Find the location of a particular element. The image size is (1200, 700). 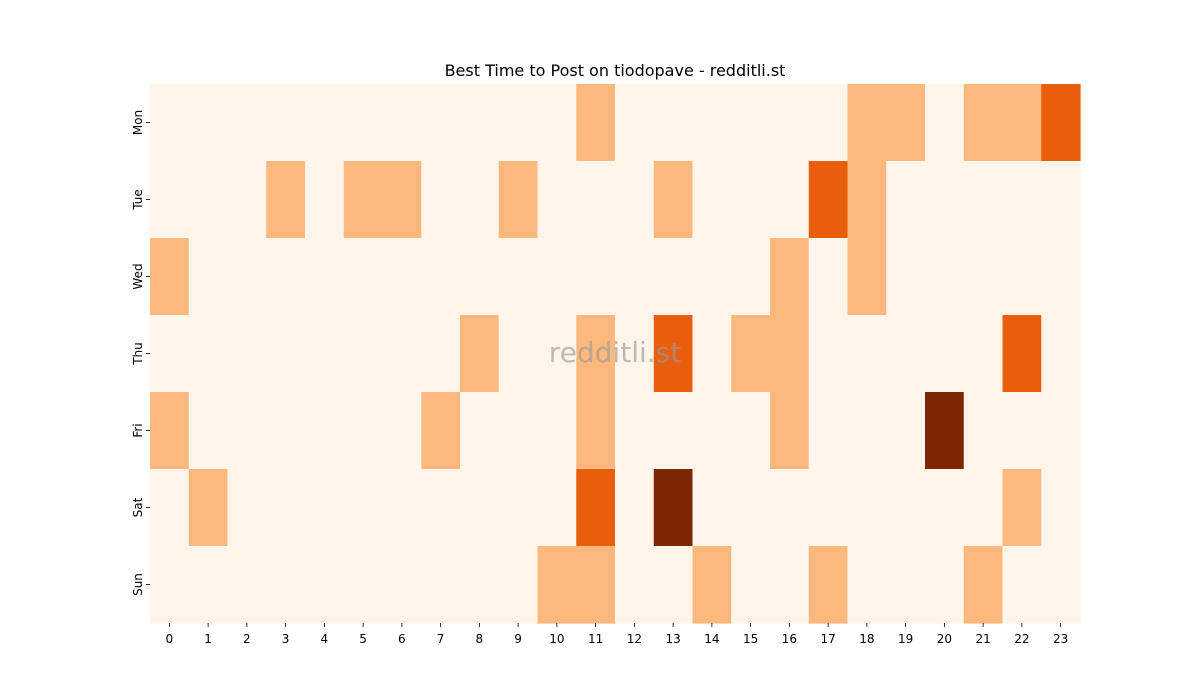

x-tick-label-8: 8 is located at coordinates (480, 639).